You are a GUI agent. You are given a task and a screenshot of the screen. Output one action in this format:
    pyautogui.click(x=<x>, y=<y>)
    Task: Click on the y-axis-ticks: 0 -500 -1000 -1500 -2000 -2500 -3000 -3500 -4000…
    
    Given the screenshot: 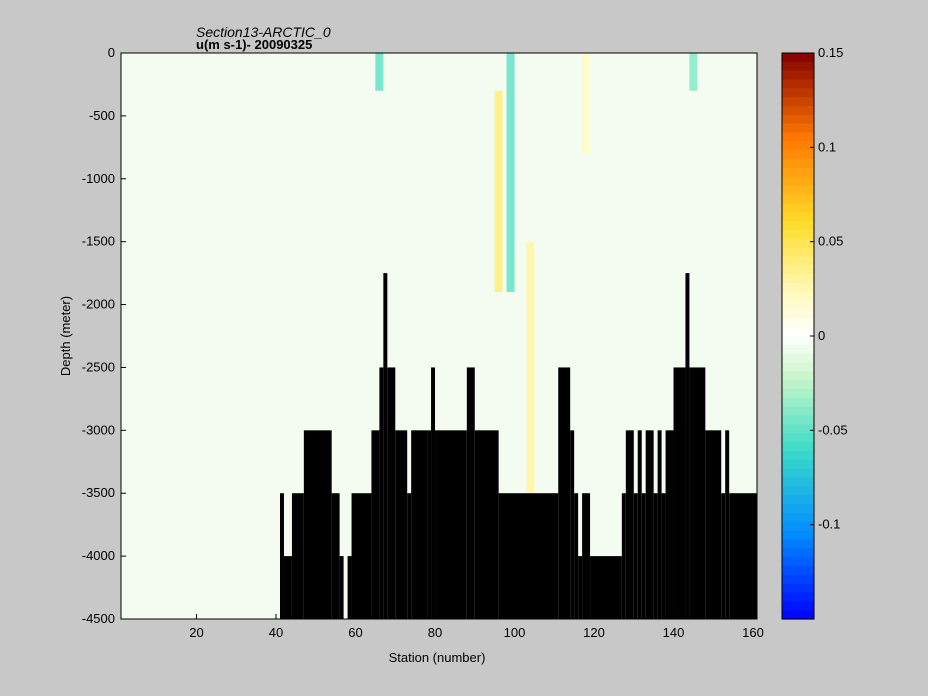 What is the action you would take?
    pyautogui.click(x=104, y=335)
    